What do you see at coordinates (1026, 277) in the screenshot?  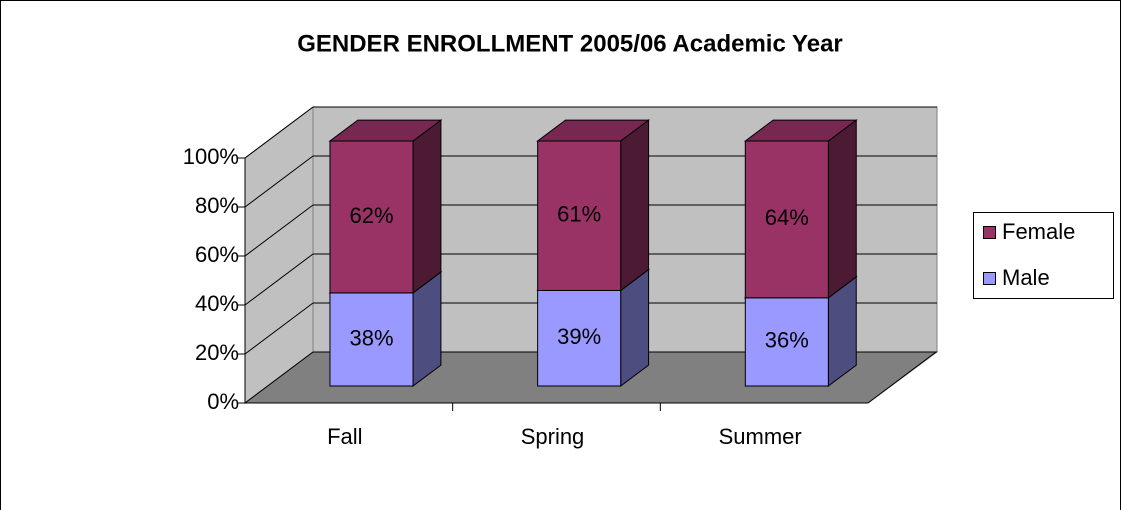 I see `legend-label: Male` at bounding box center [1026, 277].